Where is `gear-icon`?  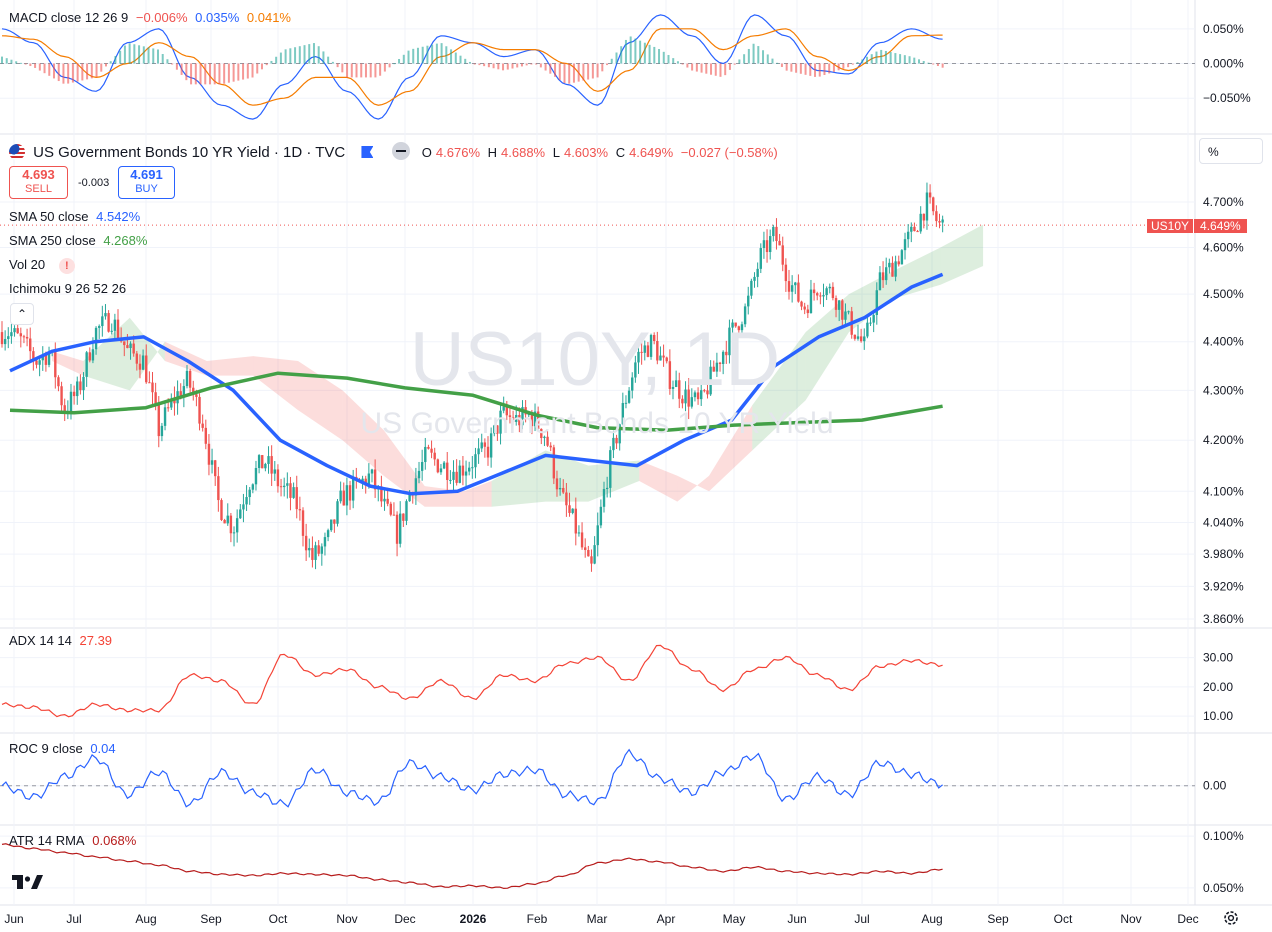 gear-icon is located at coordinates (1231, 918).